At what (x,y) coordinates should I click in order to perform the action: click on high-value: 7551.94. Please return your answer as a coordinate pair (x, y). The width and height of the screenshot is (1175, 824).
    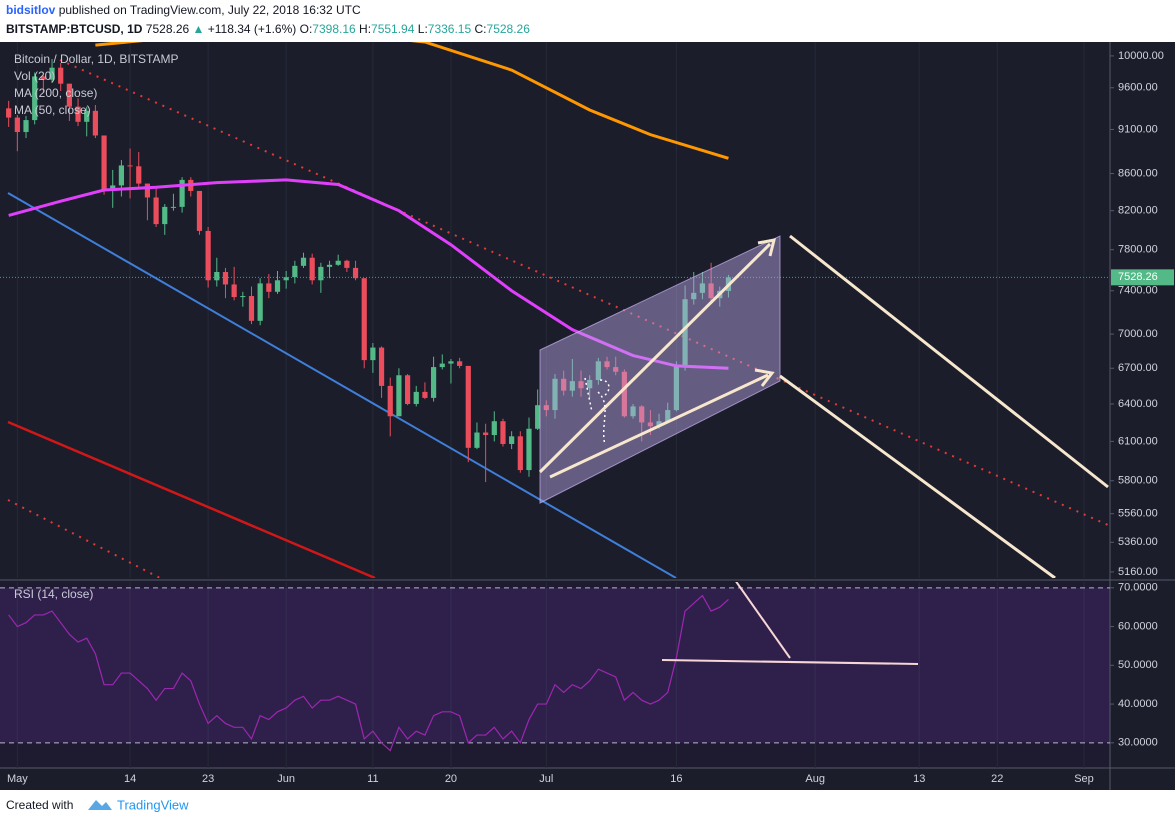
    Looking at the image, I should click on (393, 29).